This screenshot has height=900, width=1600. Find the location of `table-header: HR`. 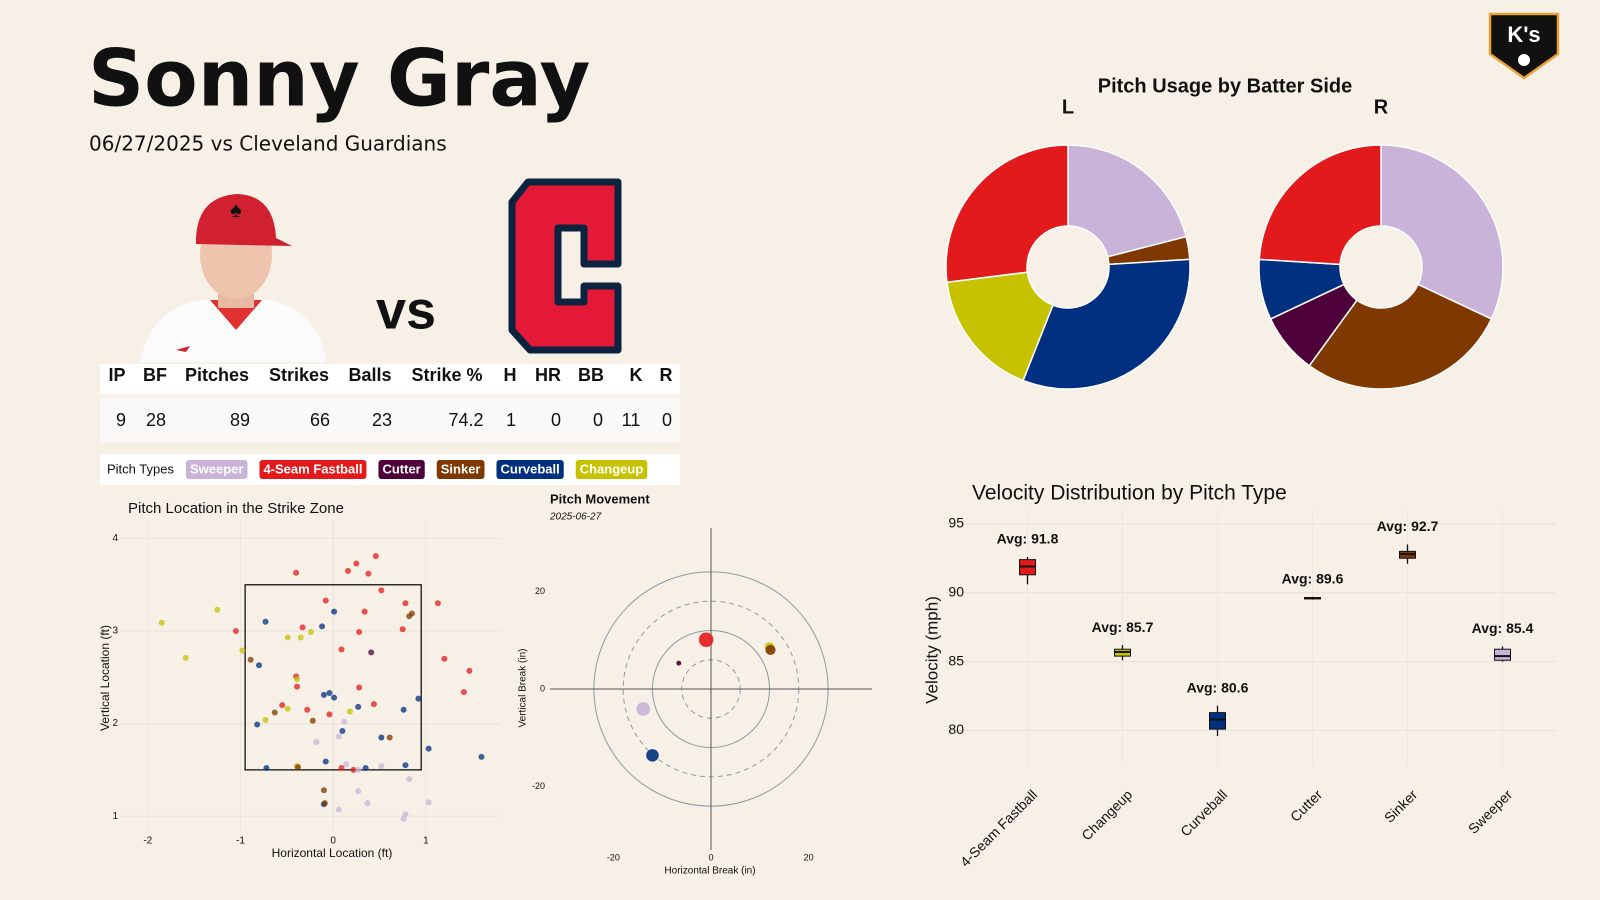

table-header: HR is located at coordinates (548, 375).